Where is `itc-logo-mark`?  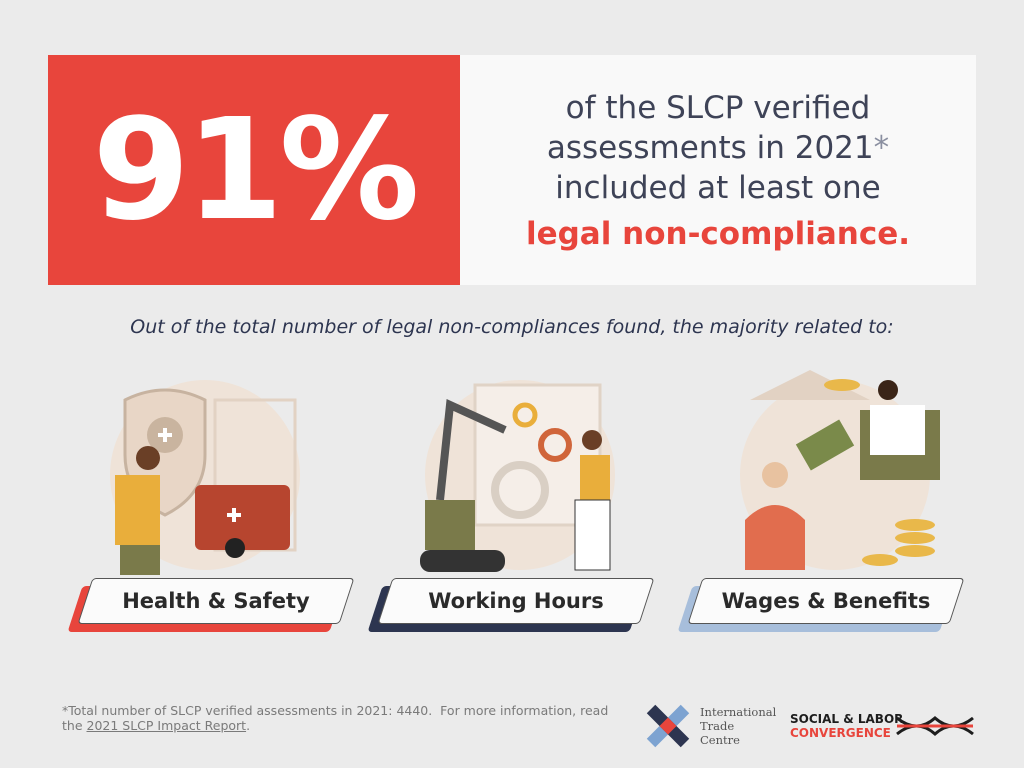
itc-logo-mark is located at coordinates (668, 726).